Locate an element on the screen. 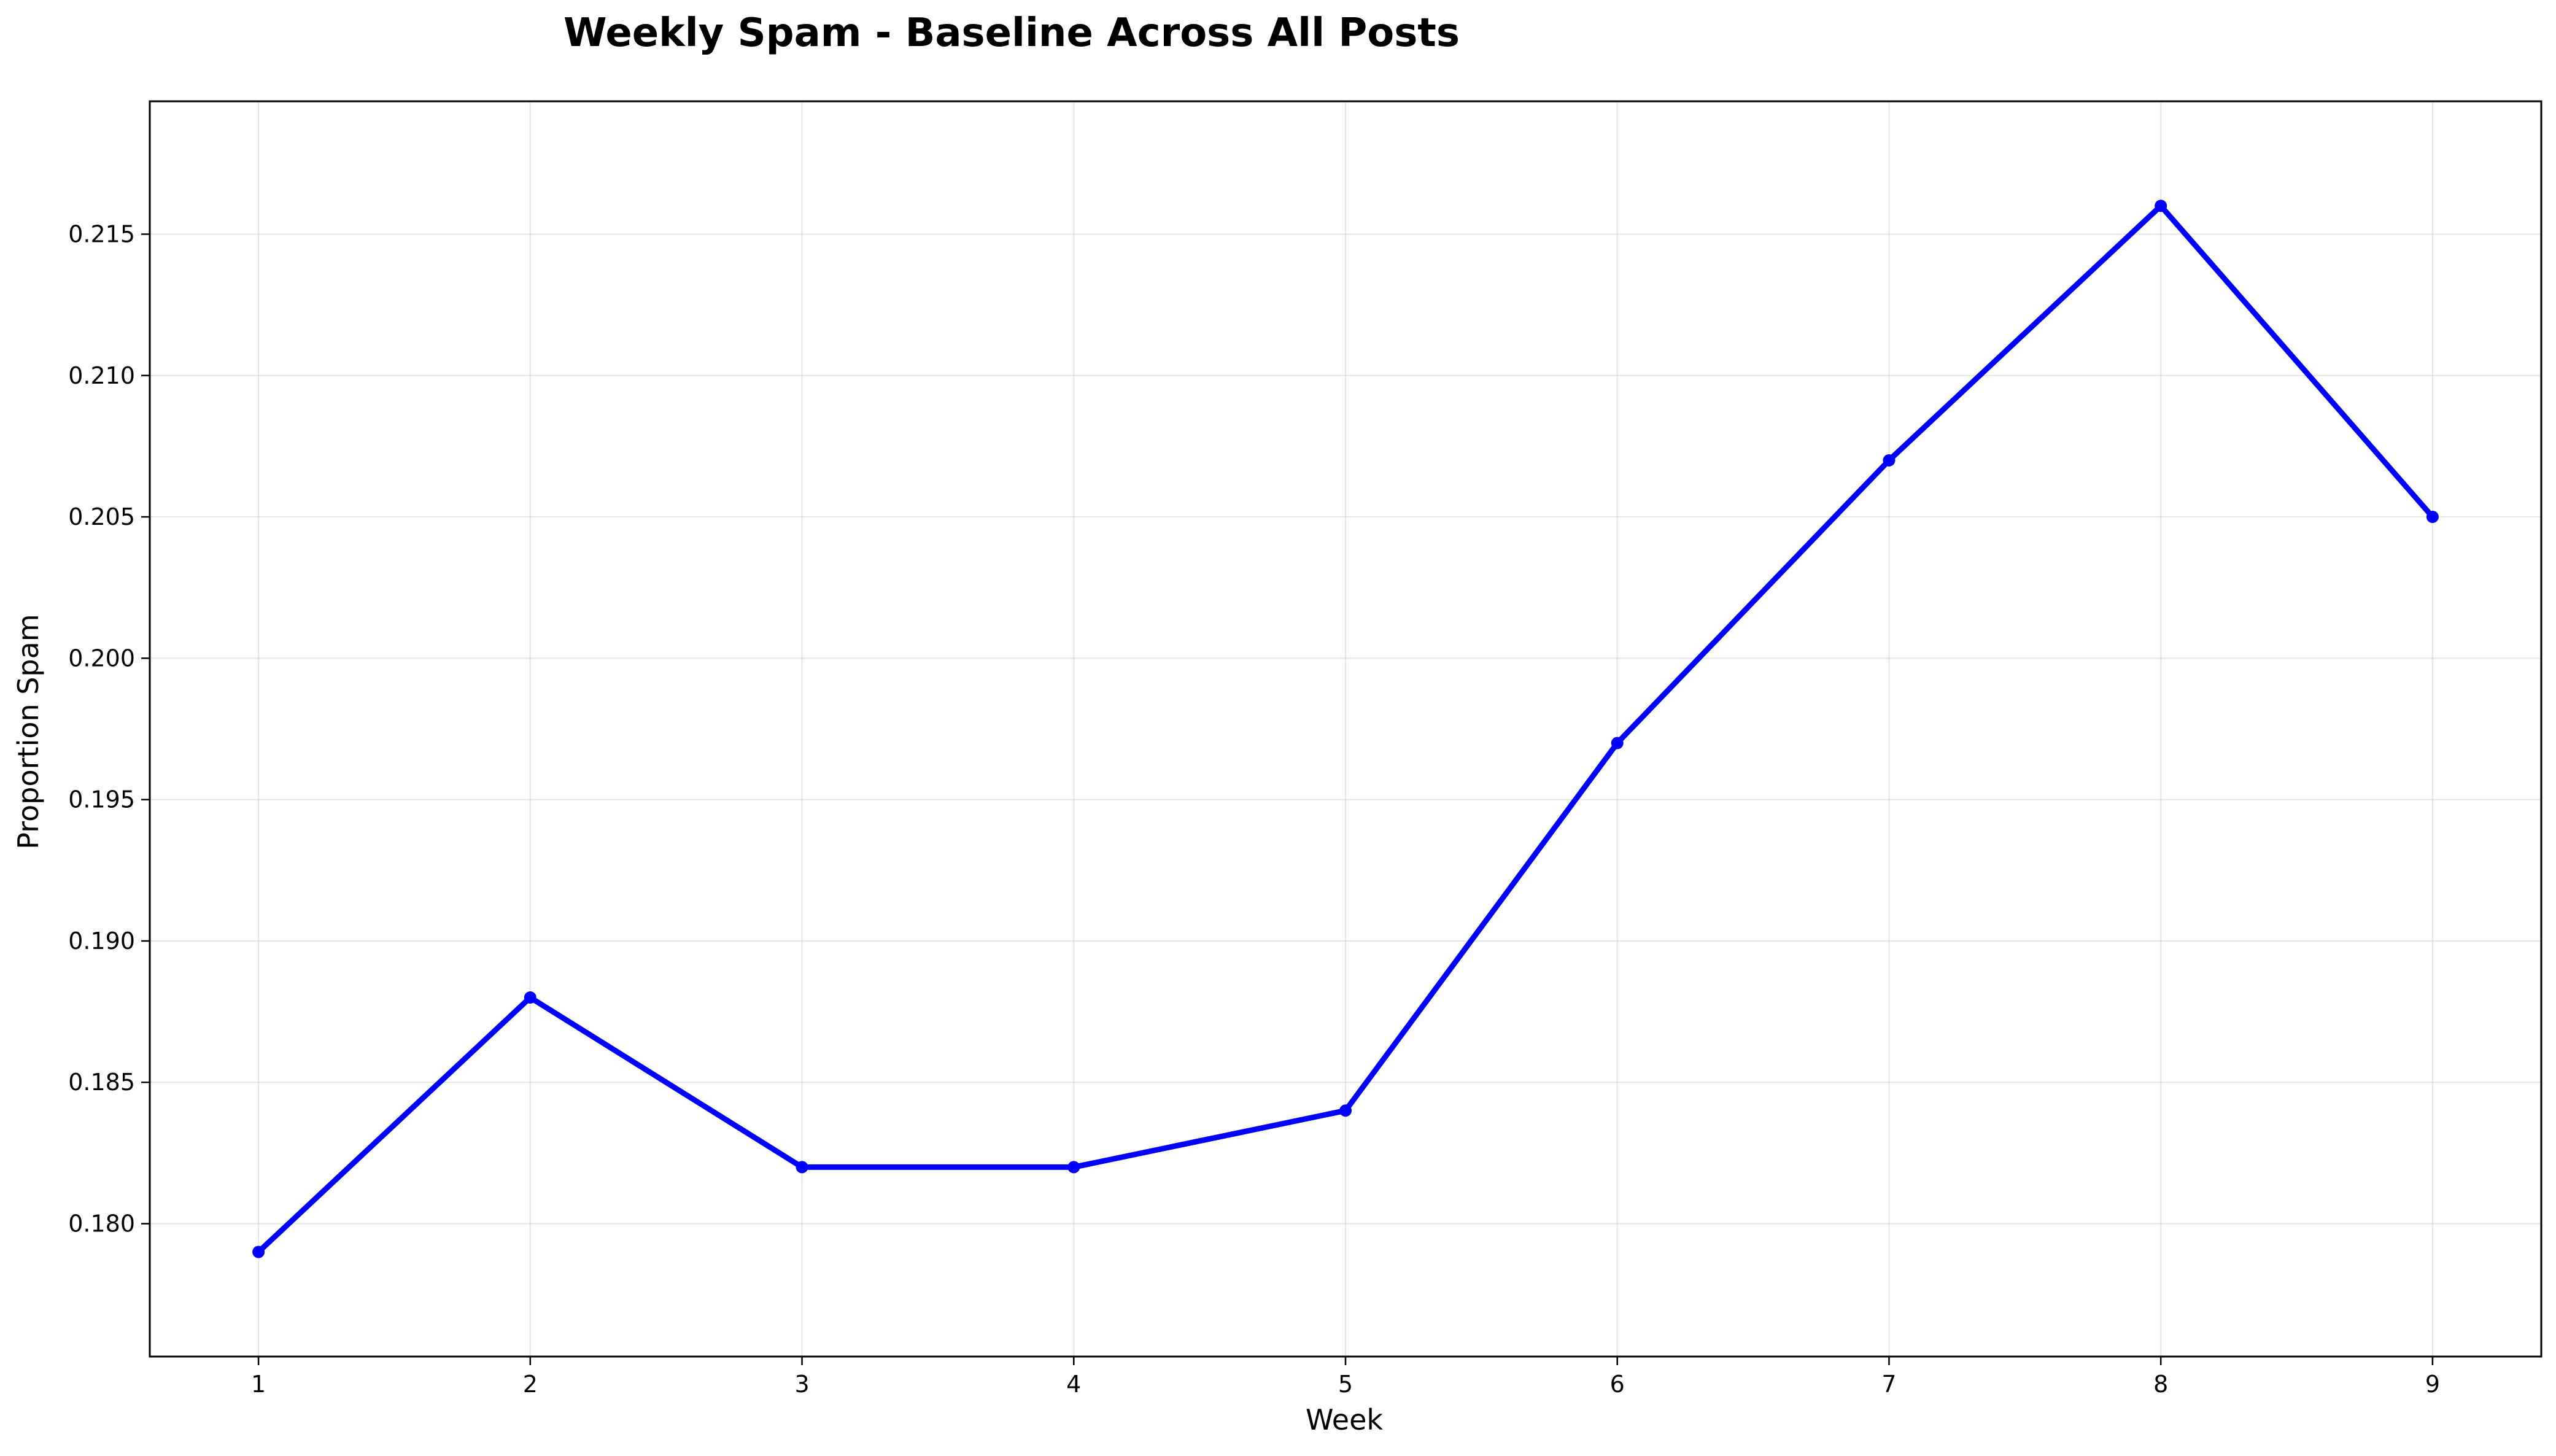 The image size is (2556, 1456). chart-title: Weekly Spam - Baseline Across All Posts is located at coordinates (1011, 33).